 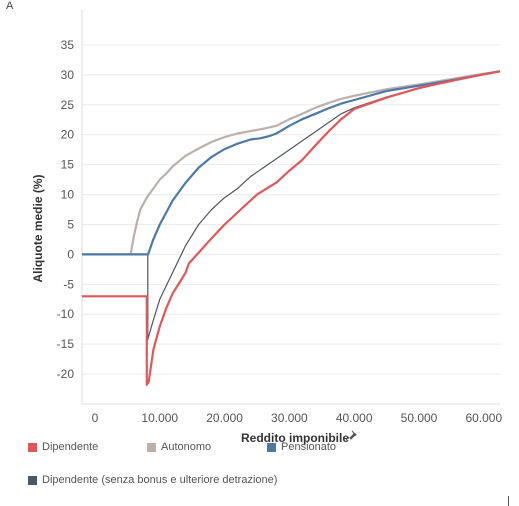 I want to click on y-tick-label: 5, so click(x=70, y=224).